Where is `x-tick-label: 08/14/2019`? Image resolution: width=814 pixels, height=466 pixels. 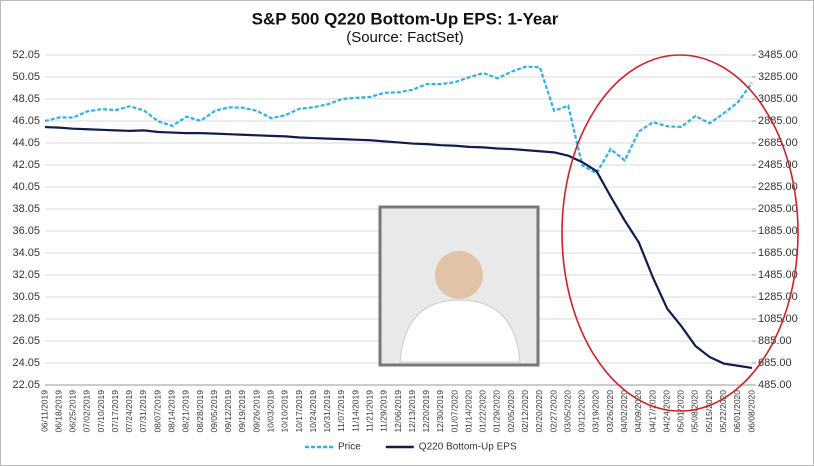 x-tick-label: 08/14/2019 is located at coordinates (172, 411).